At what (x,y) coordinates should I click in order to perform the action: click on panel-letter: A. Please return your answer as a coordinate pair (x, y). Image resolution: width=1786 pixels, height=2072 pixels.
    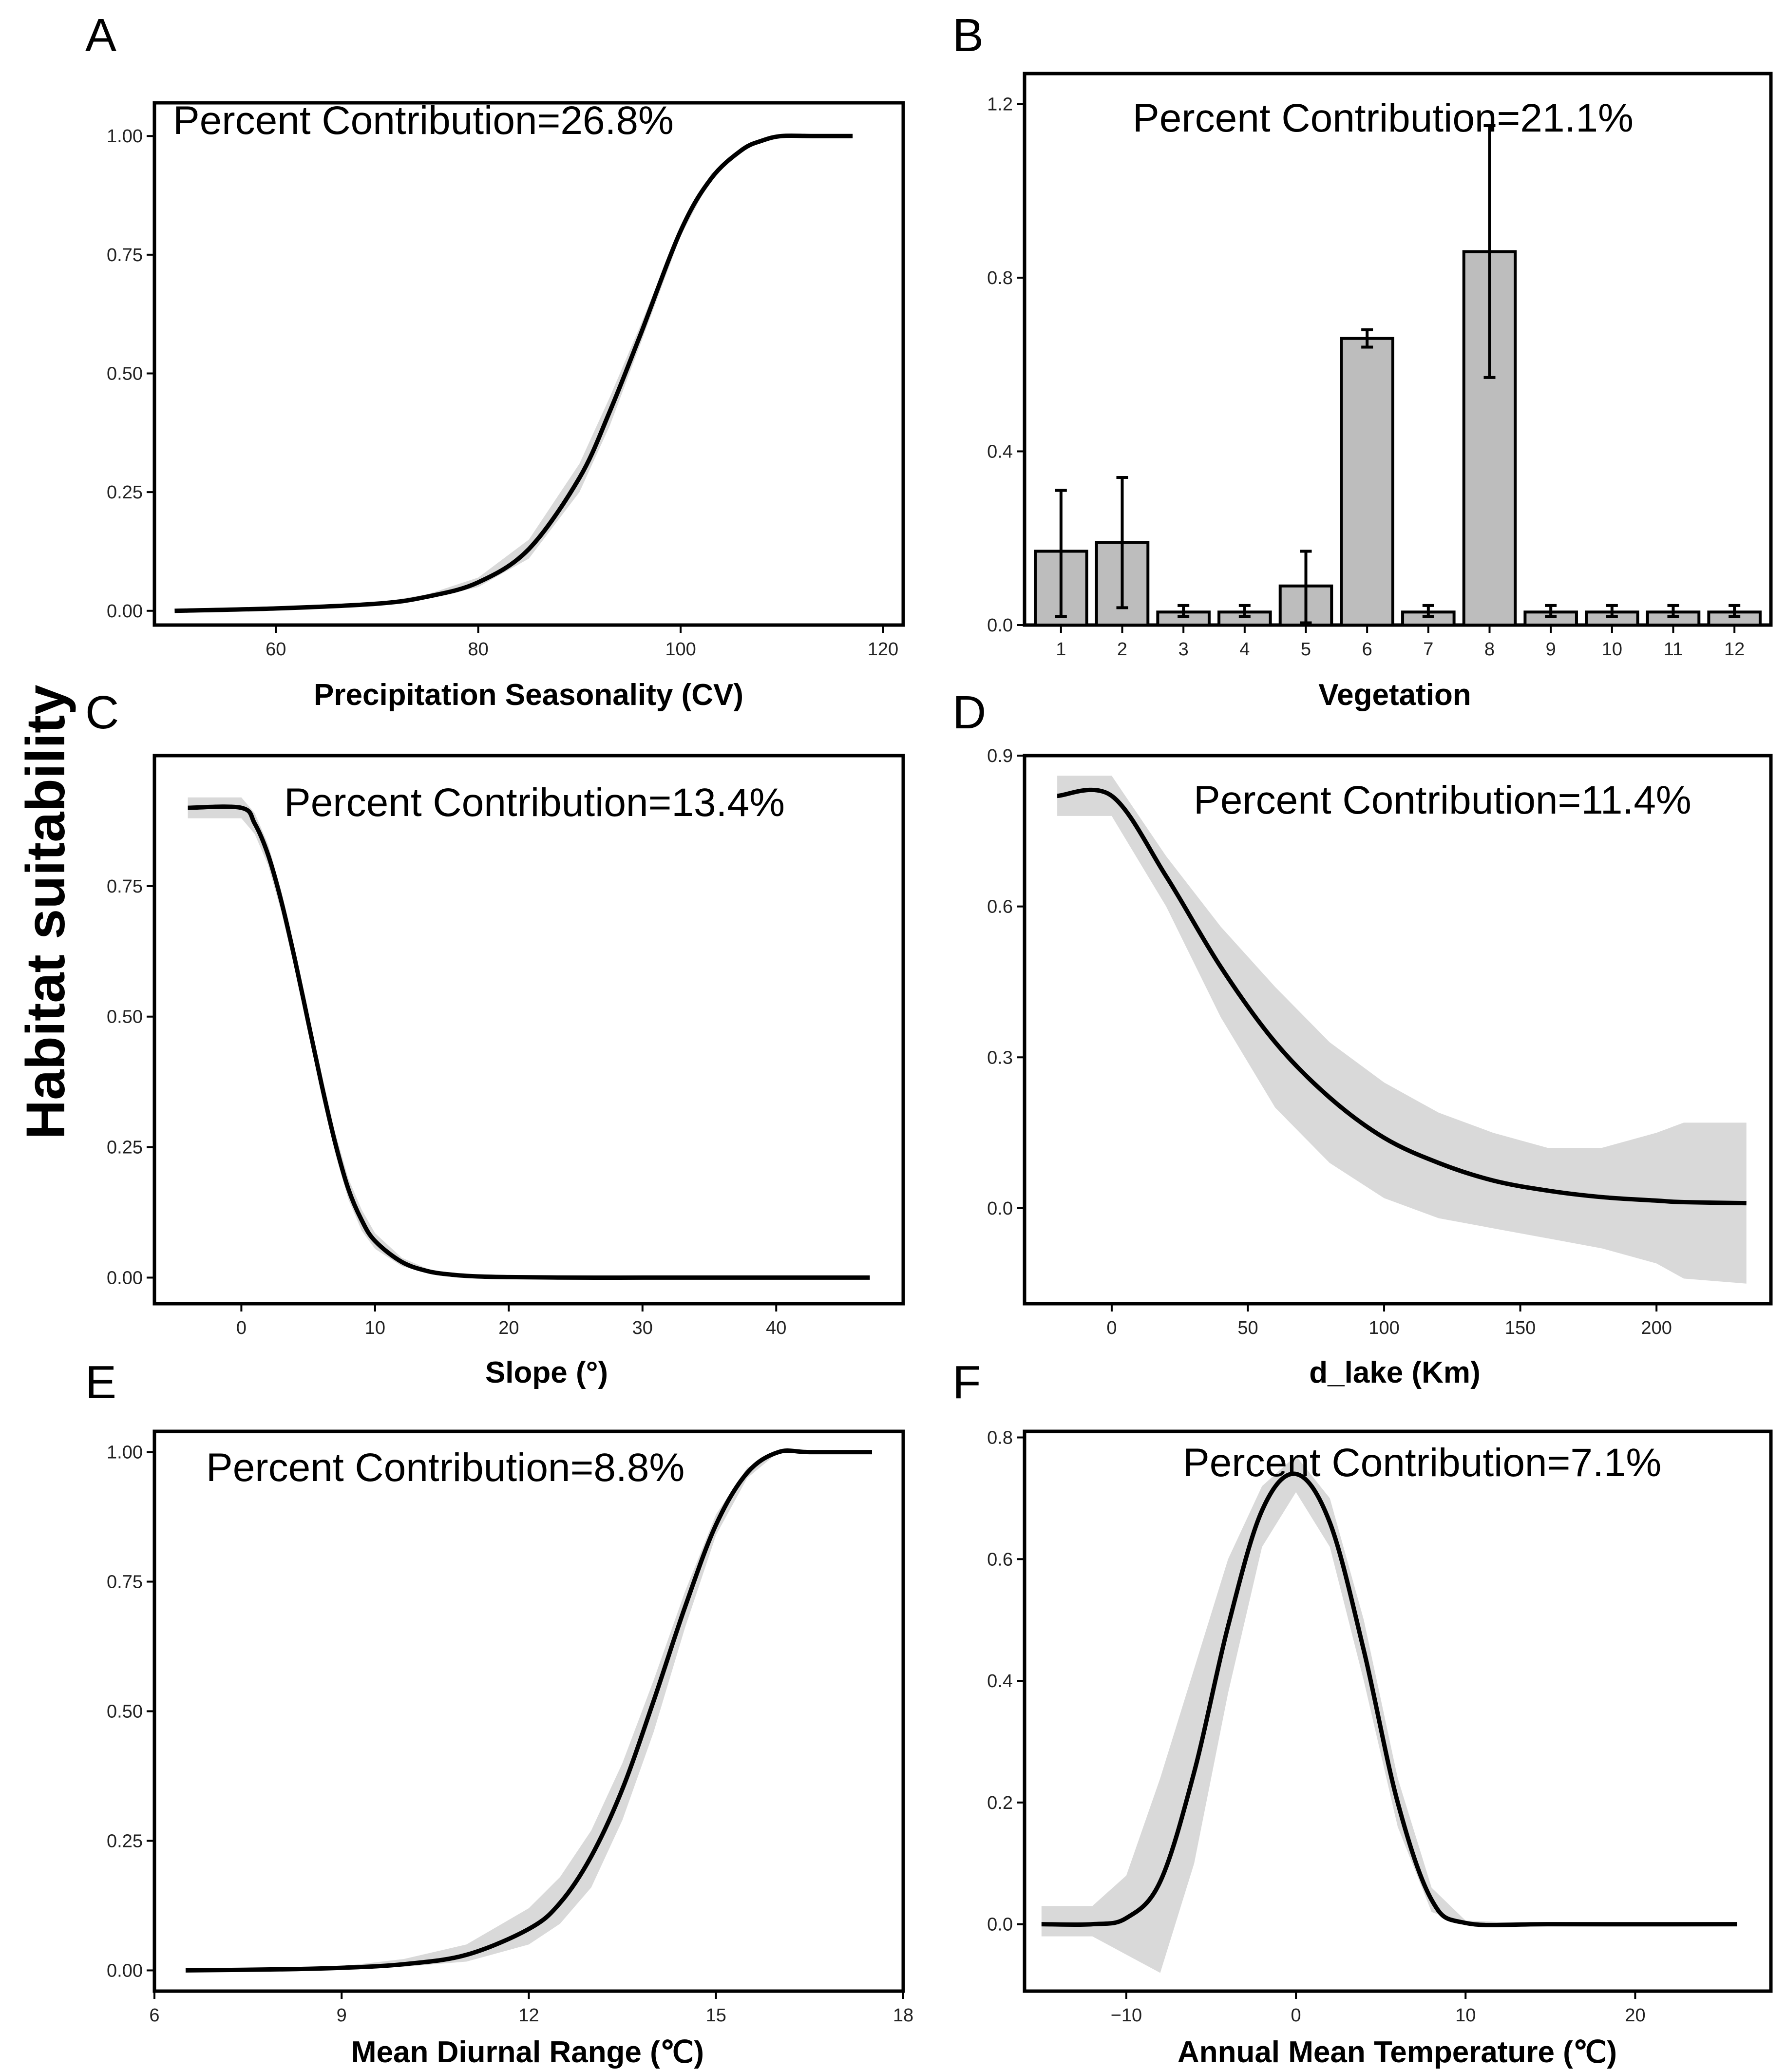
    Looking at the image, I should click on (101, 35).